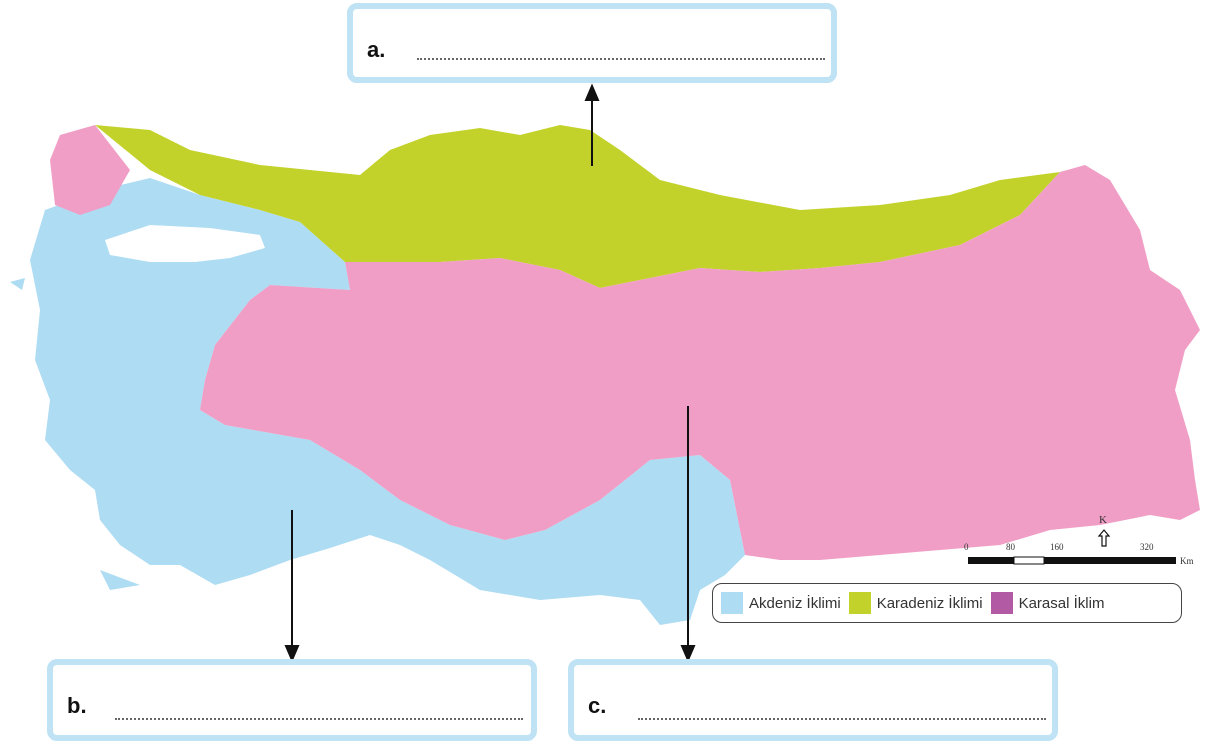 Image resolution: width=1212 pixels, height=746 pixels. Describe the element at coordinates (813, 700) in the screenshot. I see `answer-box-c: c.` at that location.